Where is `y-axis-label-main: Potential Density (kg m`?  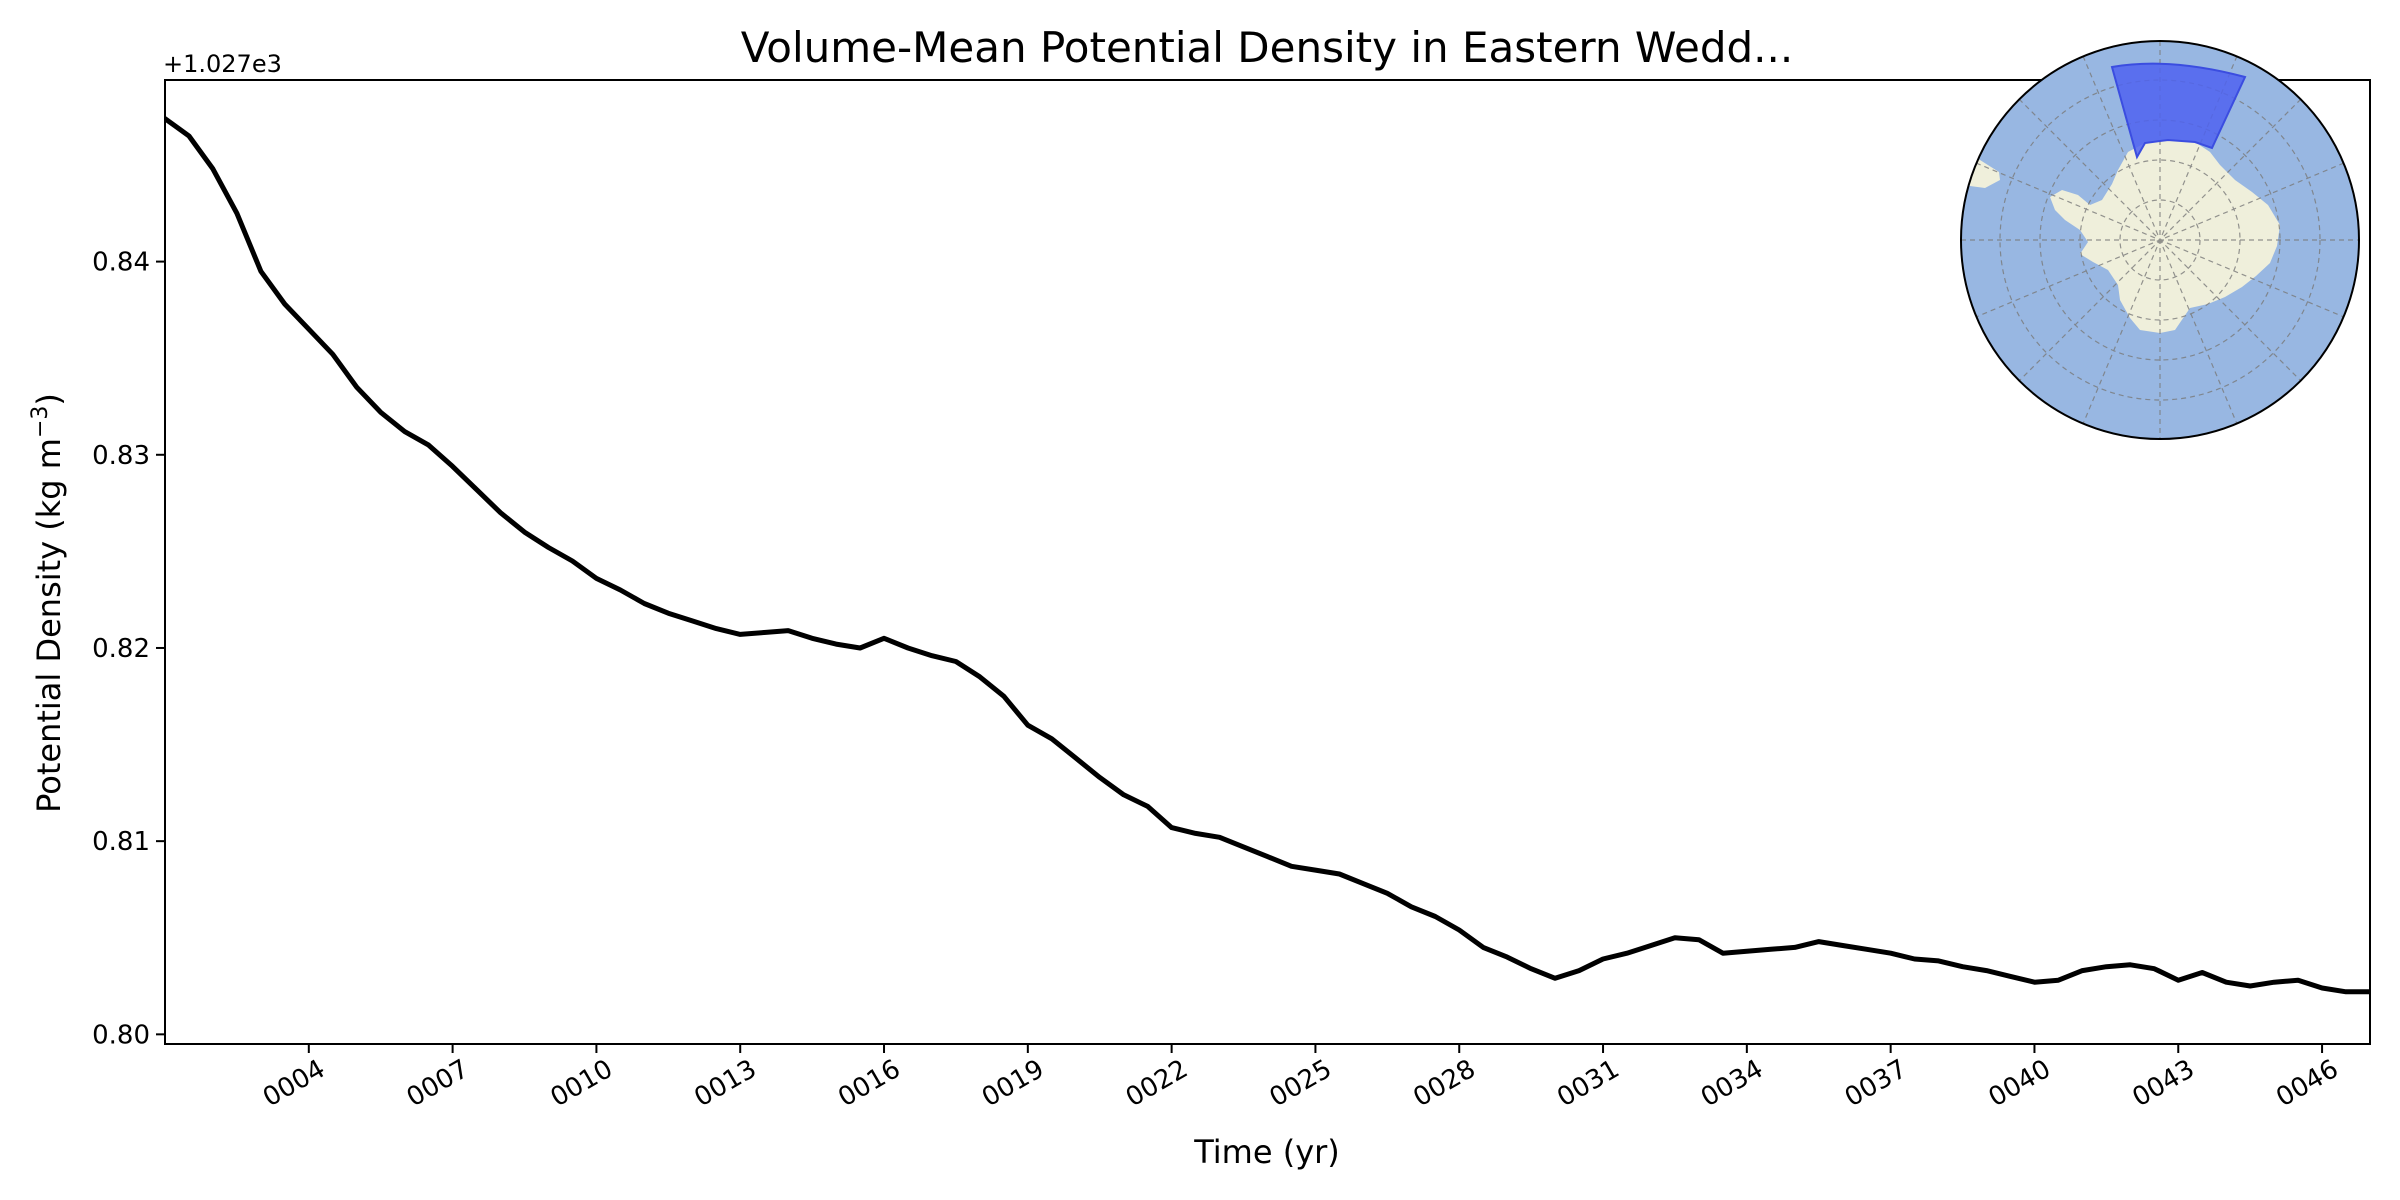 y-axis-label-main: Potential Density (kg m is located at coordinates (49, 625).